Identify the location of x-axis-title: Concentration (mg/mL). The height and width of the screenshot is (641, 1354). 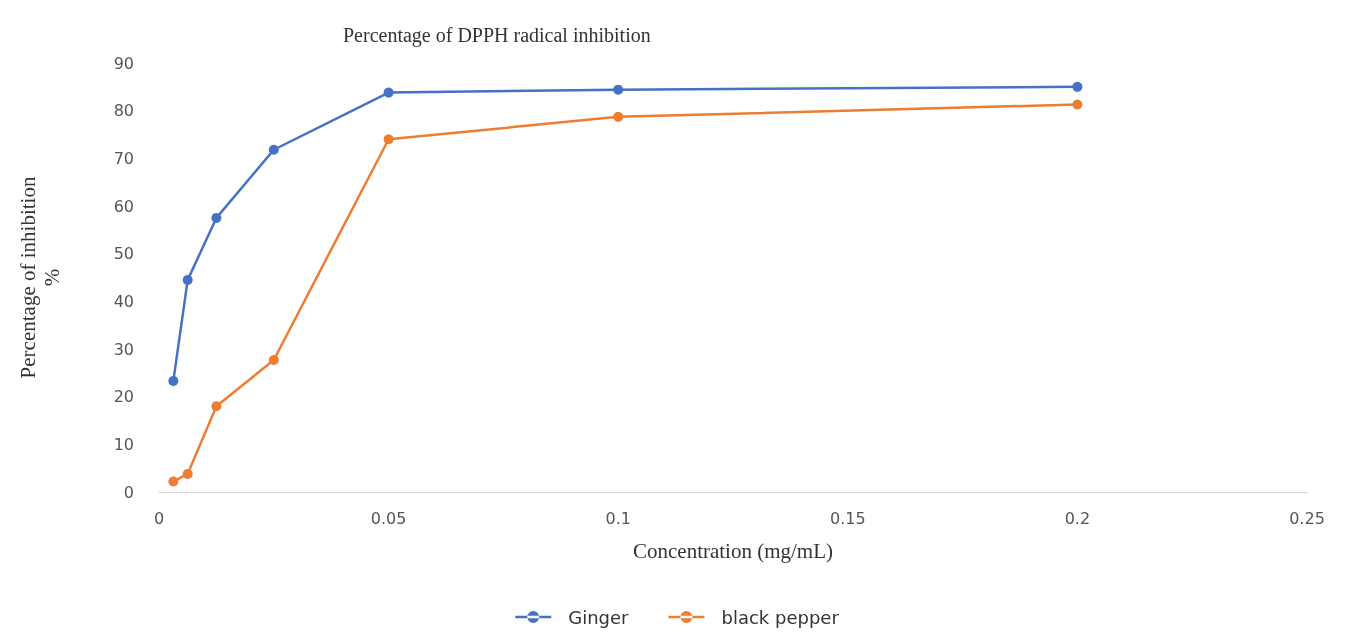
(733, 550).